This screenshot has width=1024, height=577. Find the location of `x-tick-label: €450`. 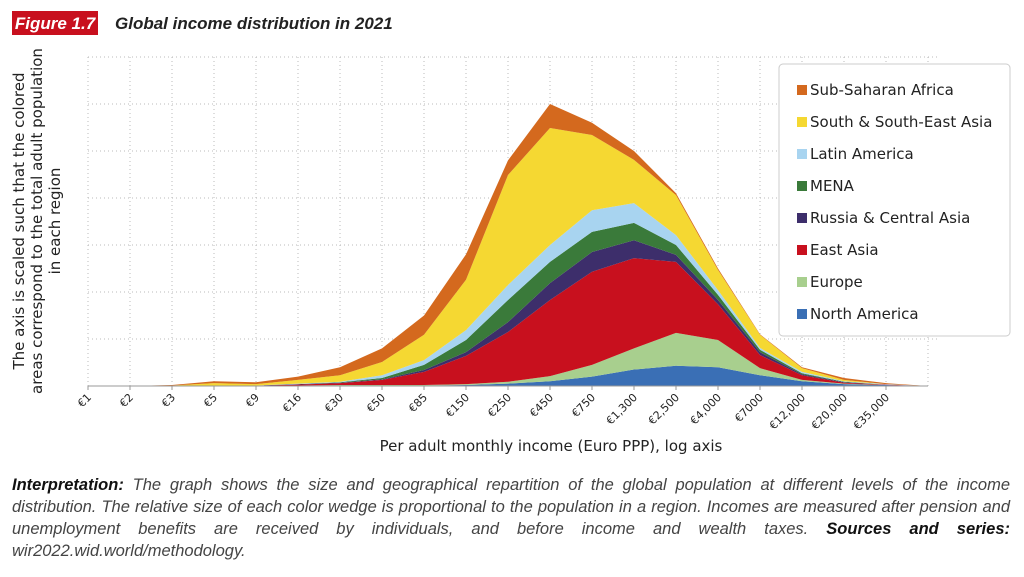

x-tick-label: €450 is located at coordinates (541, 405).